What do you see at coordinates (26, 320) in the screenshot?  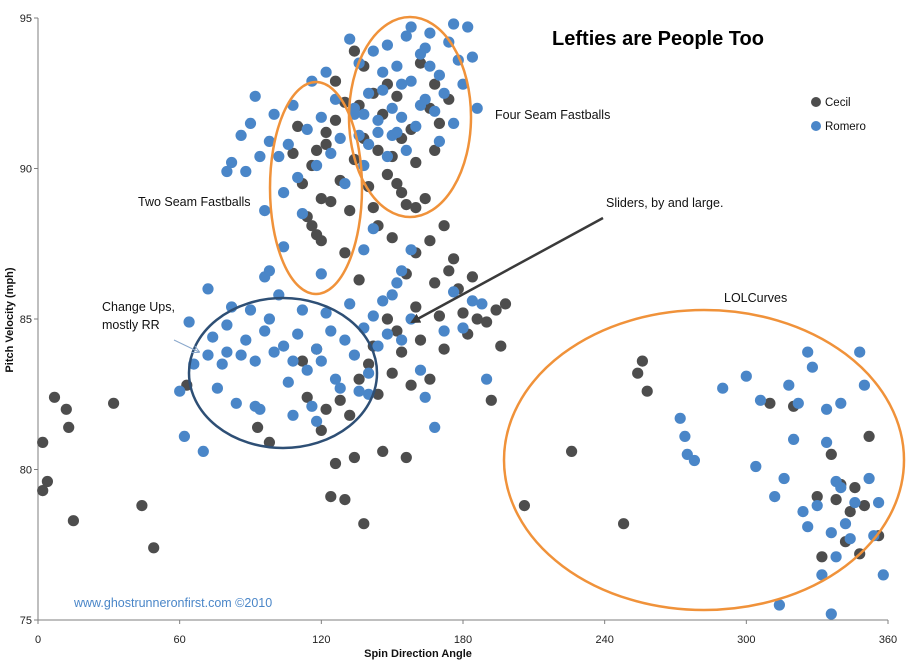 I see `y-tick-label: 85` at bounding box center [26, 320].